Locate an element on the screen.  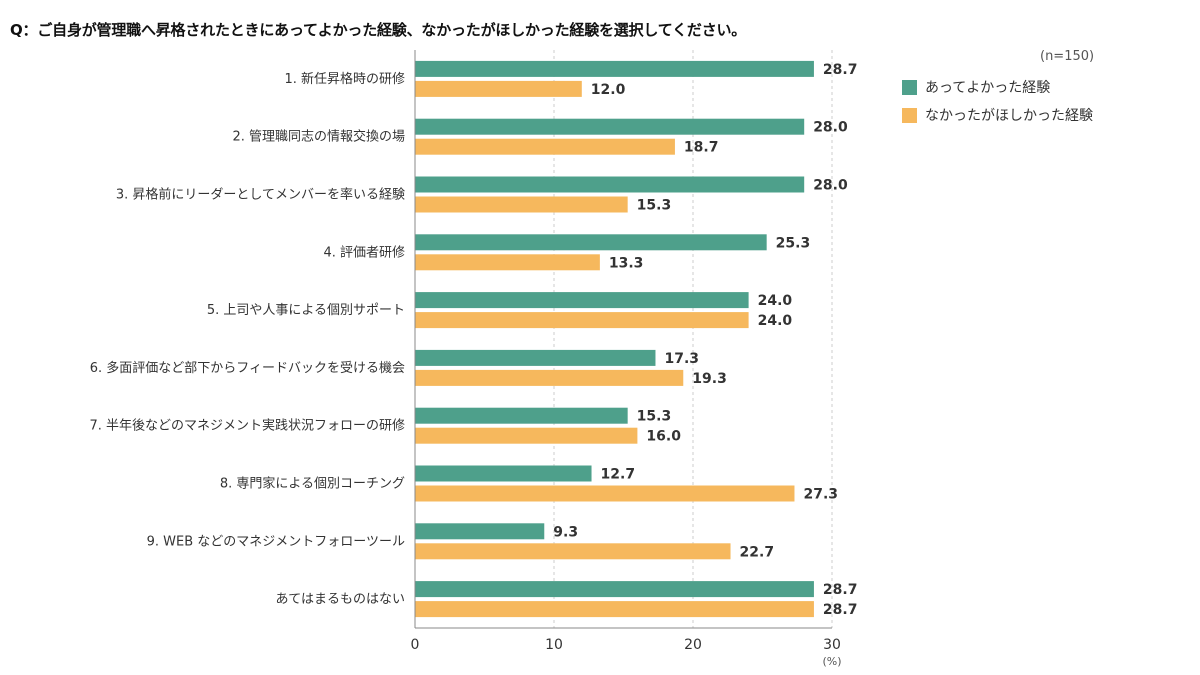
category-label-10: あてはまるものはない is located at coordinates (340, 599).